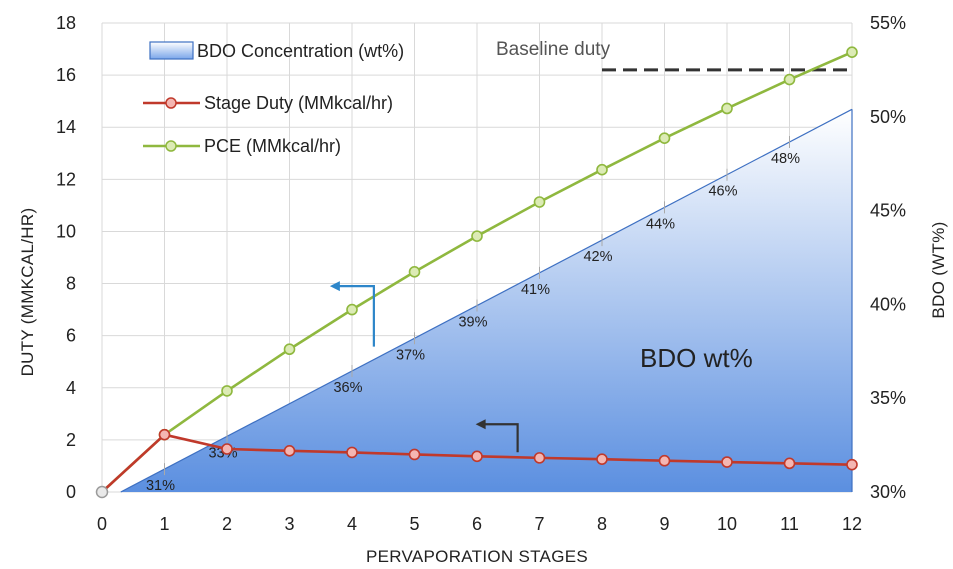  I want to click on bdo-data-label: 41%, so click(535, 290).